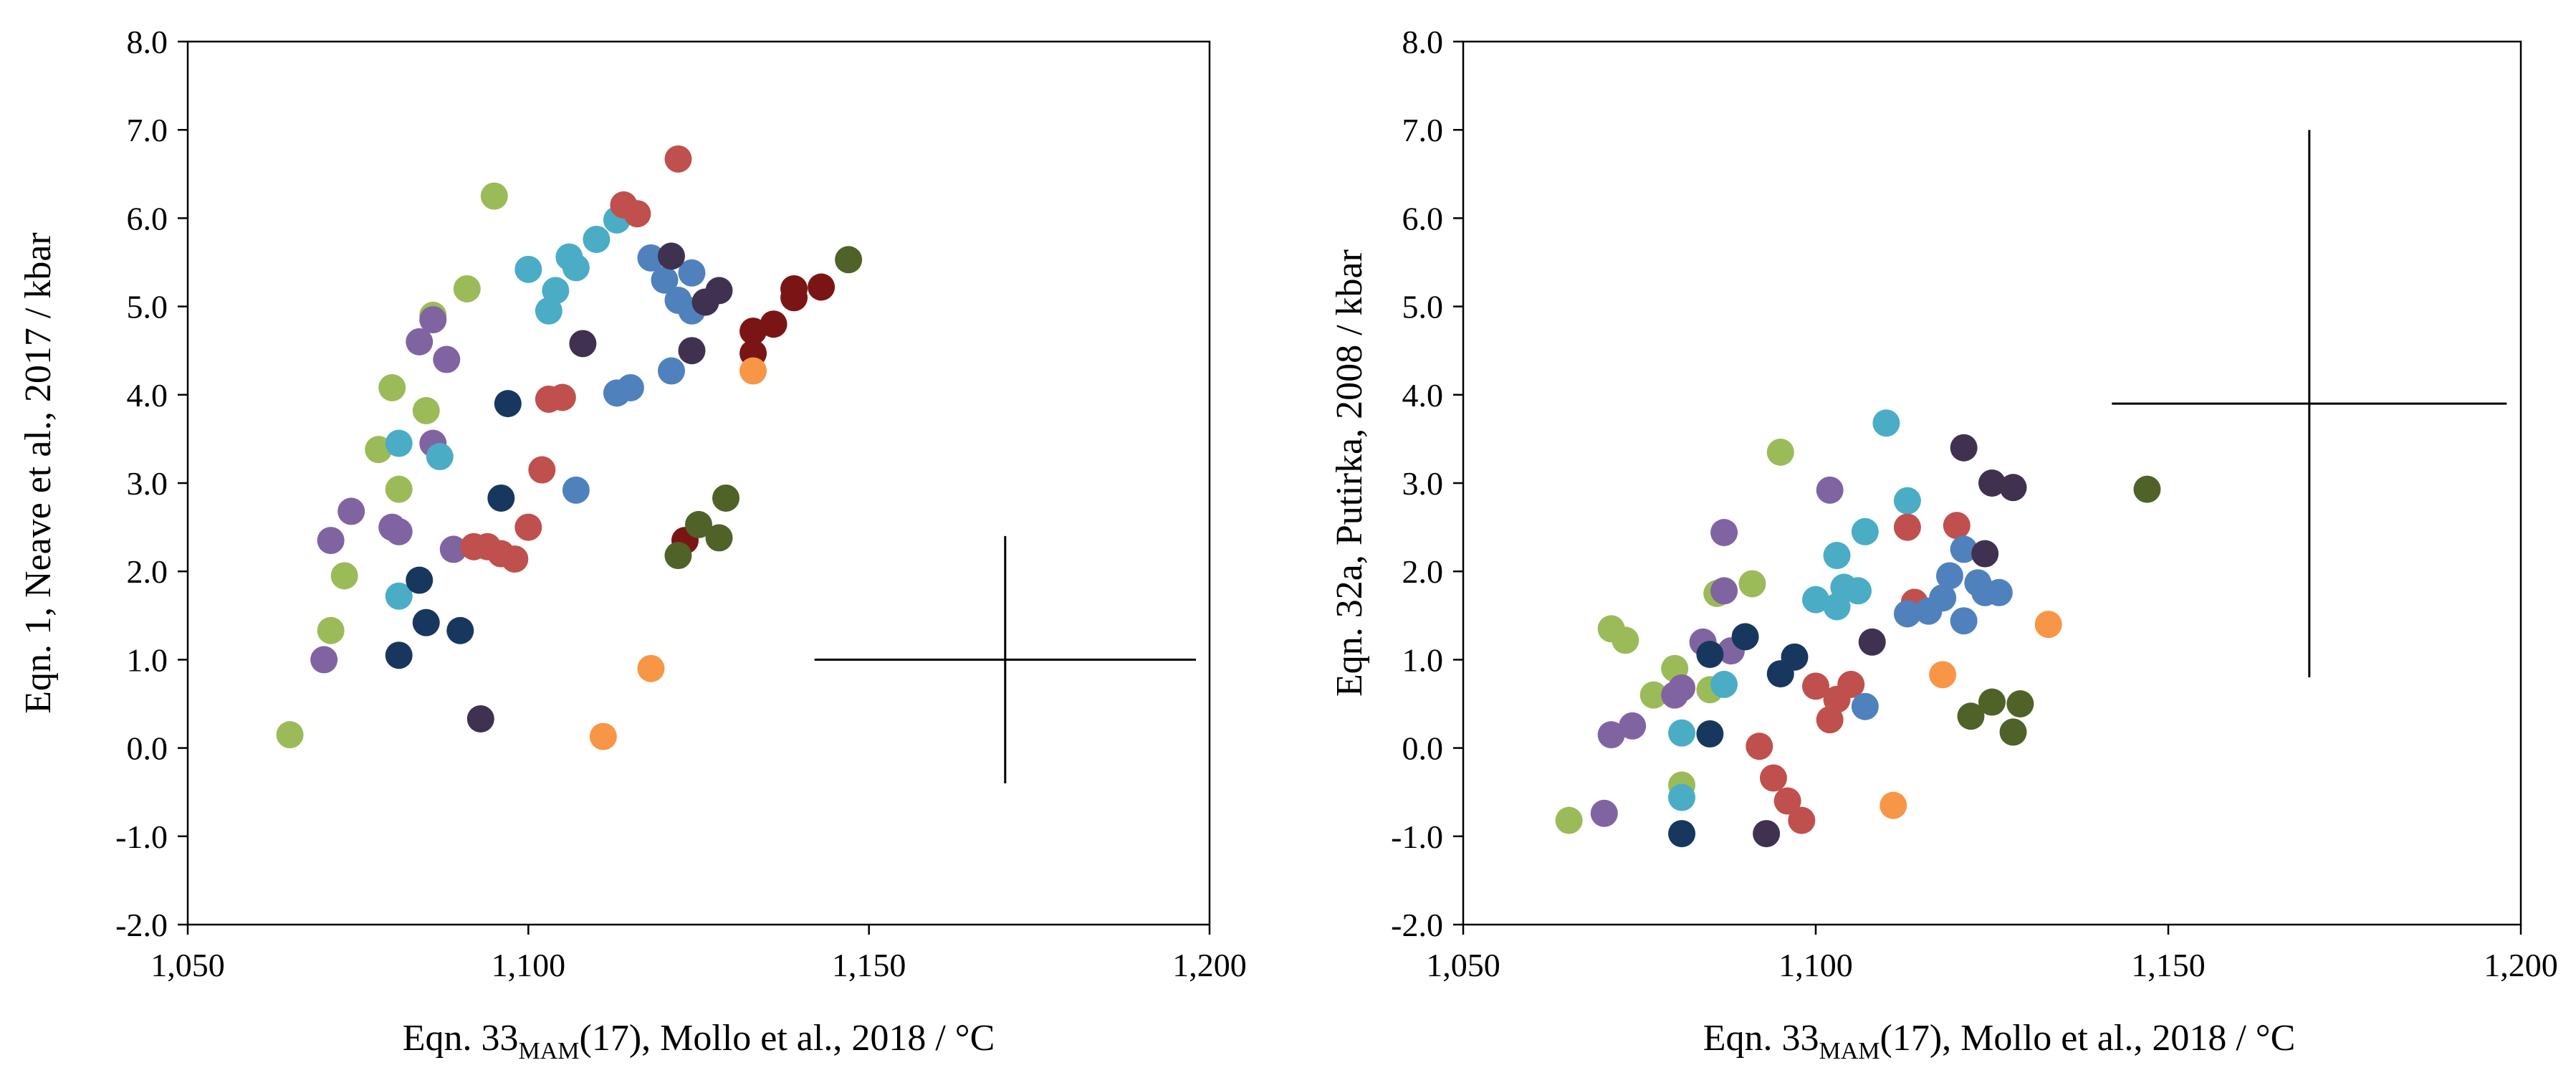 The width and height of the screenshot is (2576, 1083). I want to click on right-y-tick-label: 0.0, so click(1423, 749).